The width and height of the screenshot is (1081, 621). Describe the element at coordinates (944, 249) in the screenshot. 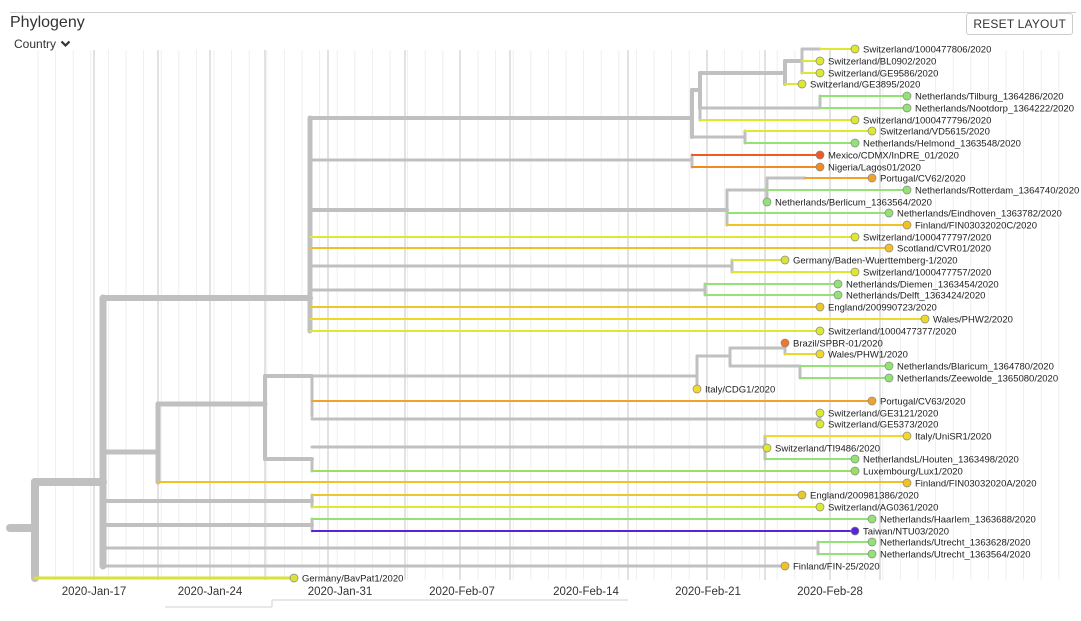

I see `tip-label: Scotland/CVR01/2020` at that location.